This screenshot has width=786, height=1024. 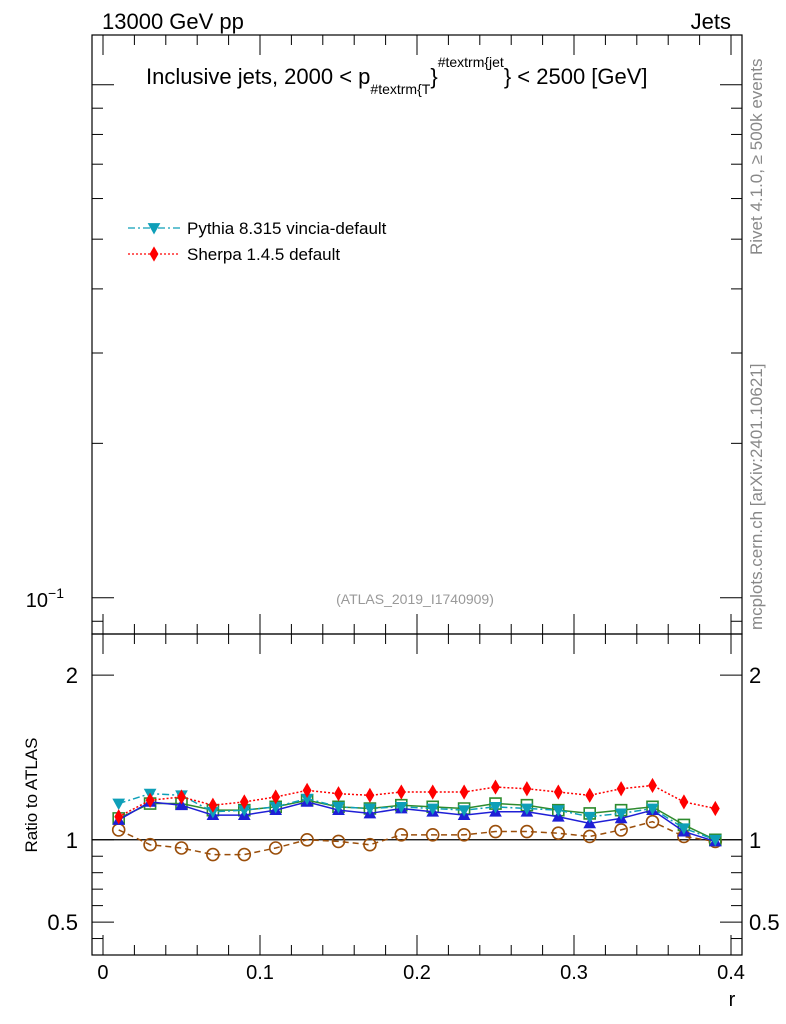 I want to click on side-text-bottom: mcplots.cern.ch [arXiv:2401.10621], so click(x=756, y=497).